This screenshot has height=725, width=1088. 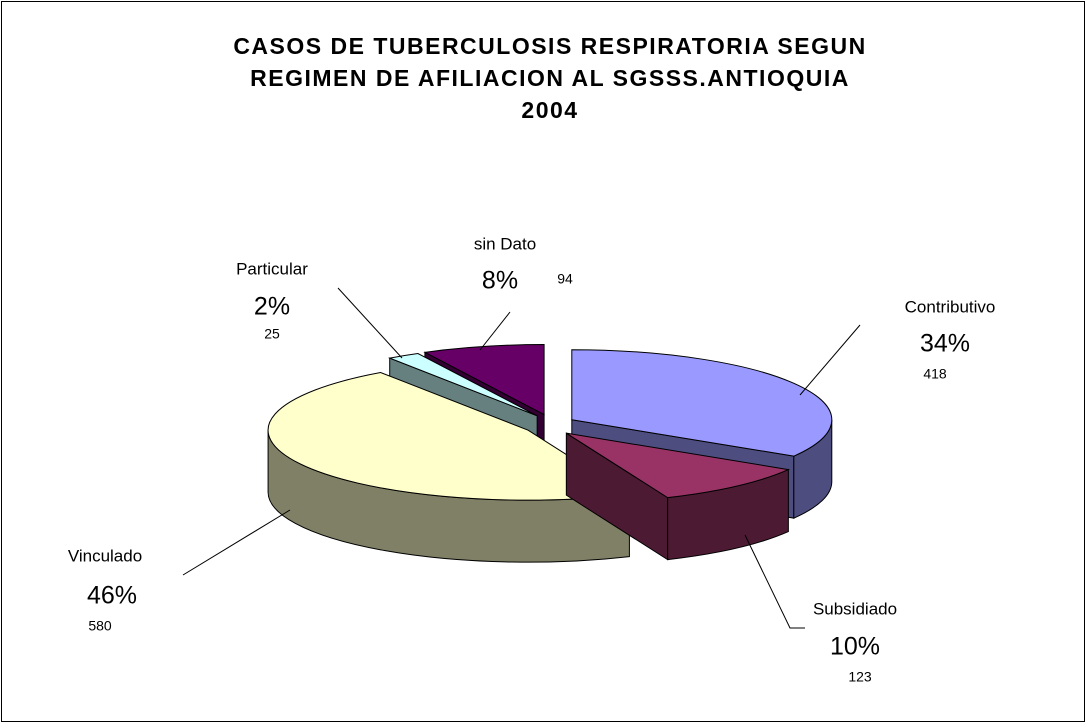 I want to click on slice-label: Particular, so click(x=272, y=268).